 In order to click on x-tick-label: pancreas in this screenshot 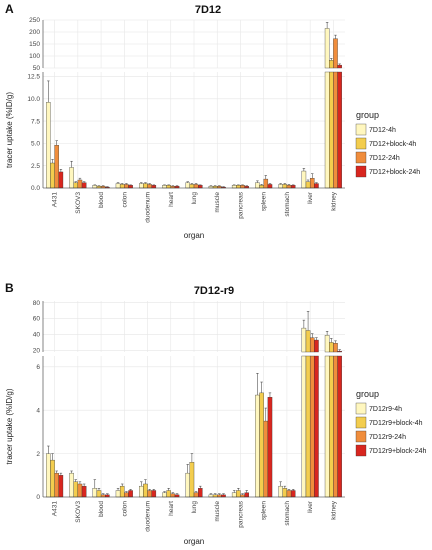, I will do `click(240, 513)`.